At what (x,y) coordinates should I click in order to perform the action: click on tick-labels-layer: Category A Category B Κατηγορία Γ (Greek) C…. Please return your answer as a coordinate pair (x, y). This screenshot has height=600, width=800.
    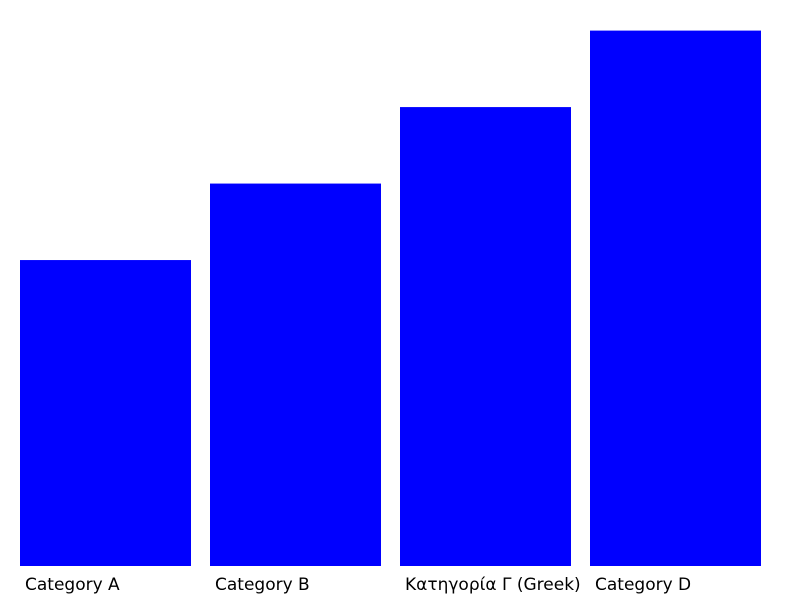
    Looking at the image, I should click on (358, 585).